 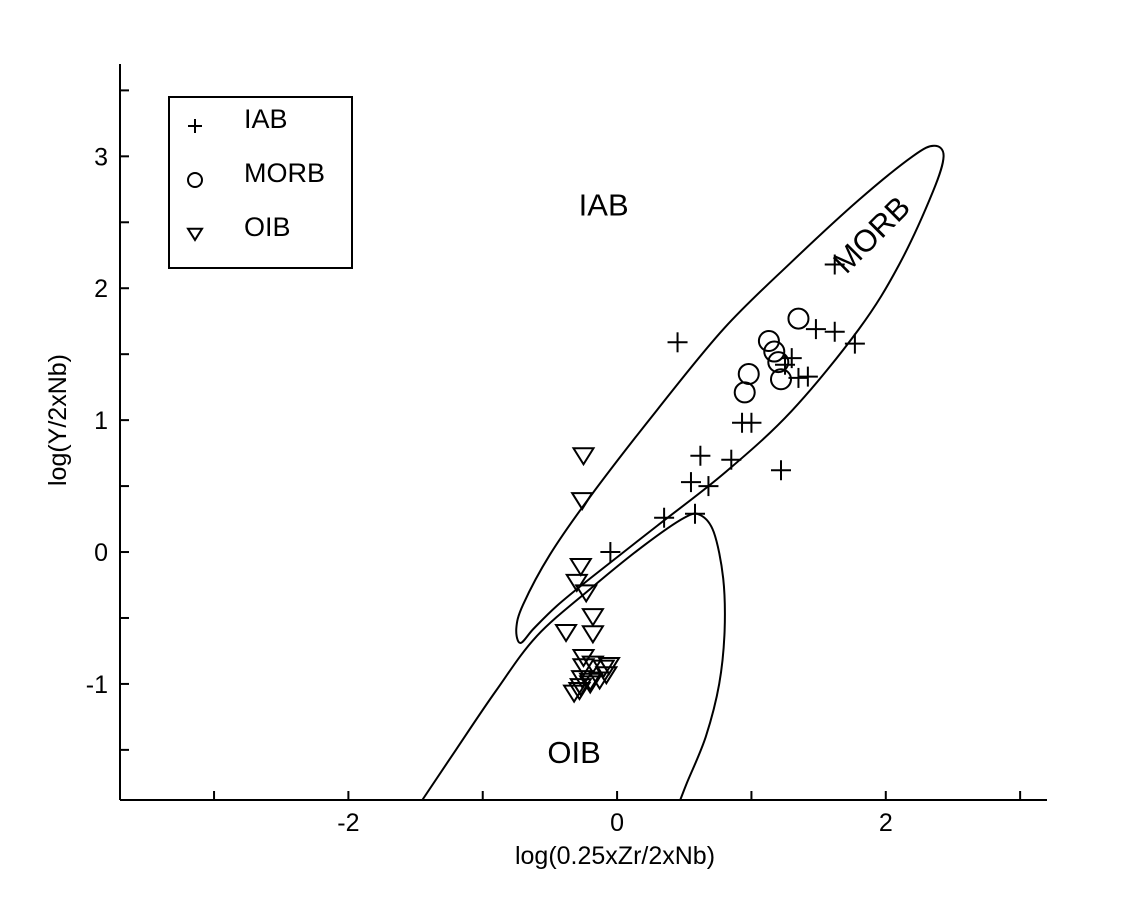 I want to click on x-tick-label: -2, so click(x=348, y=823).